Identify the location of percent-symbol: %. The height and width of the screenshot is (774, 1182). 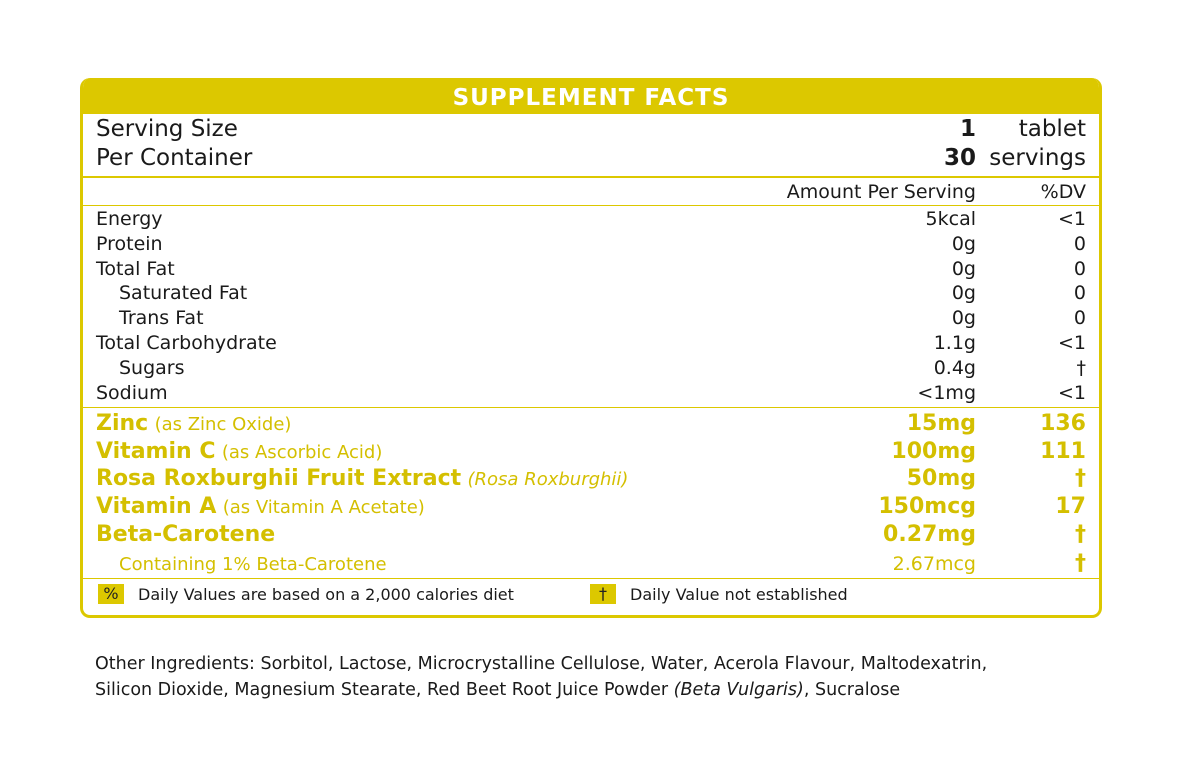
(111, 594).